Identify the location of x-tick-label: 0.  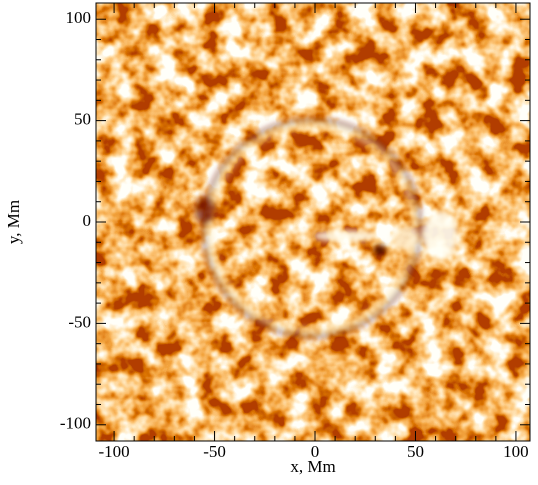
(315, 451).